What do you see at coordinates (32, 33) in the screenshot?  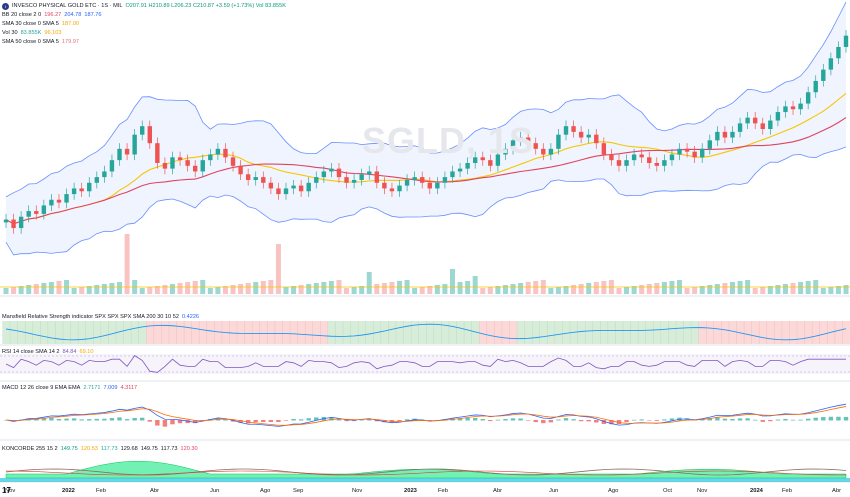 I see `legend-volume: Vol 30 83.855K 96.103` at bounding box center [32, 33].